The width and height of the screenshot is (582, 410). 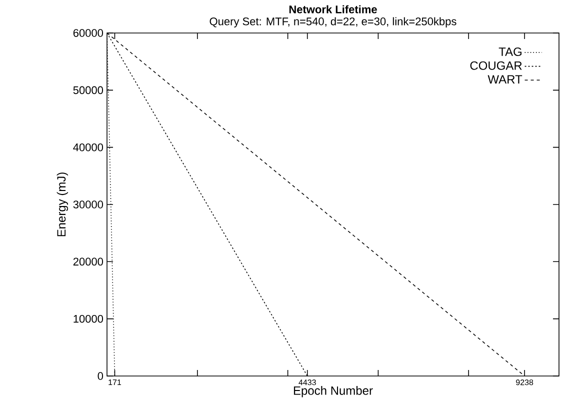 I want to click on x-axis-title: Epoch Number, so click(x=333, y=392).